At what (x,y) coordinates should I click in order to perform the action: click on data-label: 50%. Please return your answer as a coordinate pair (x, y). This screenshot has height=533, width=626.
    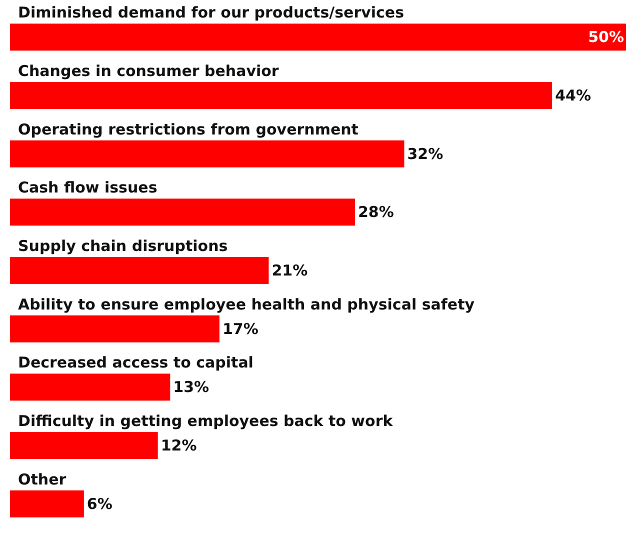
    Looking at the image, I should click on (606, 37).